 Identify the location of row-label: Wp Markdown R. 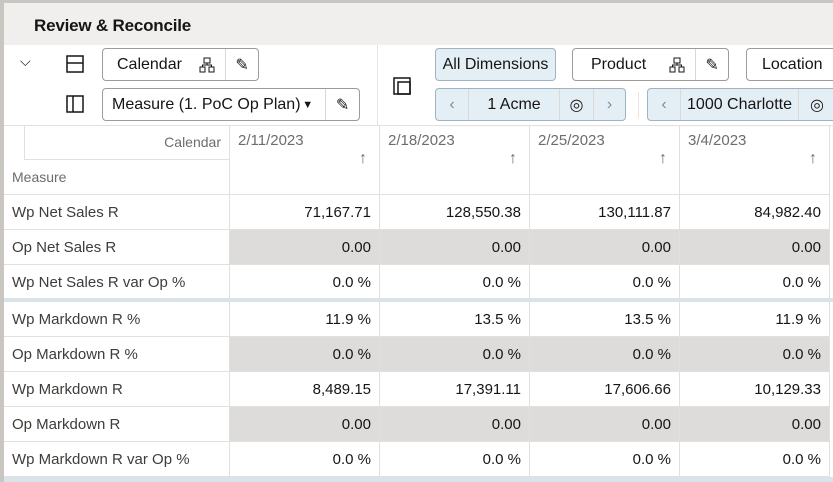
(67, 389).